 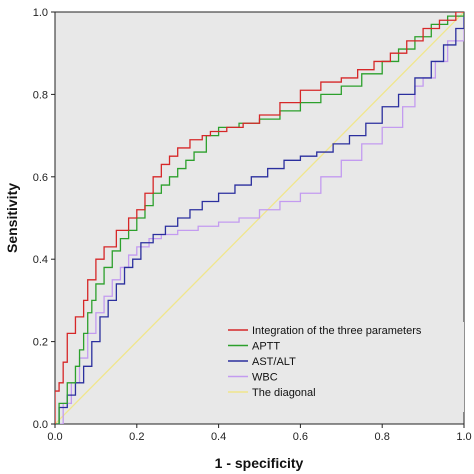 What do you see at coordinates (274, 362) in the screenshot?
I see `legend-label-ast-alt: AST/ALT` at bounding box center [274, 362].